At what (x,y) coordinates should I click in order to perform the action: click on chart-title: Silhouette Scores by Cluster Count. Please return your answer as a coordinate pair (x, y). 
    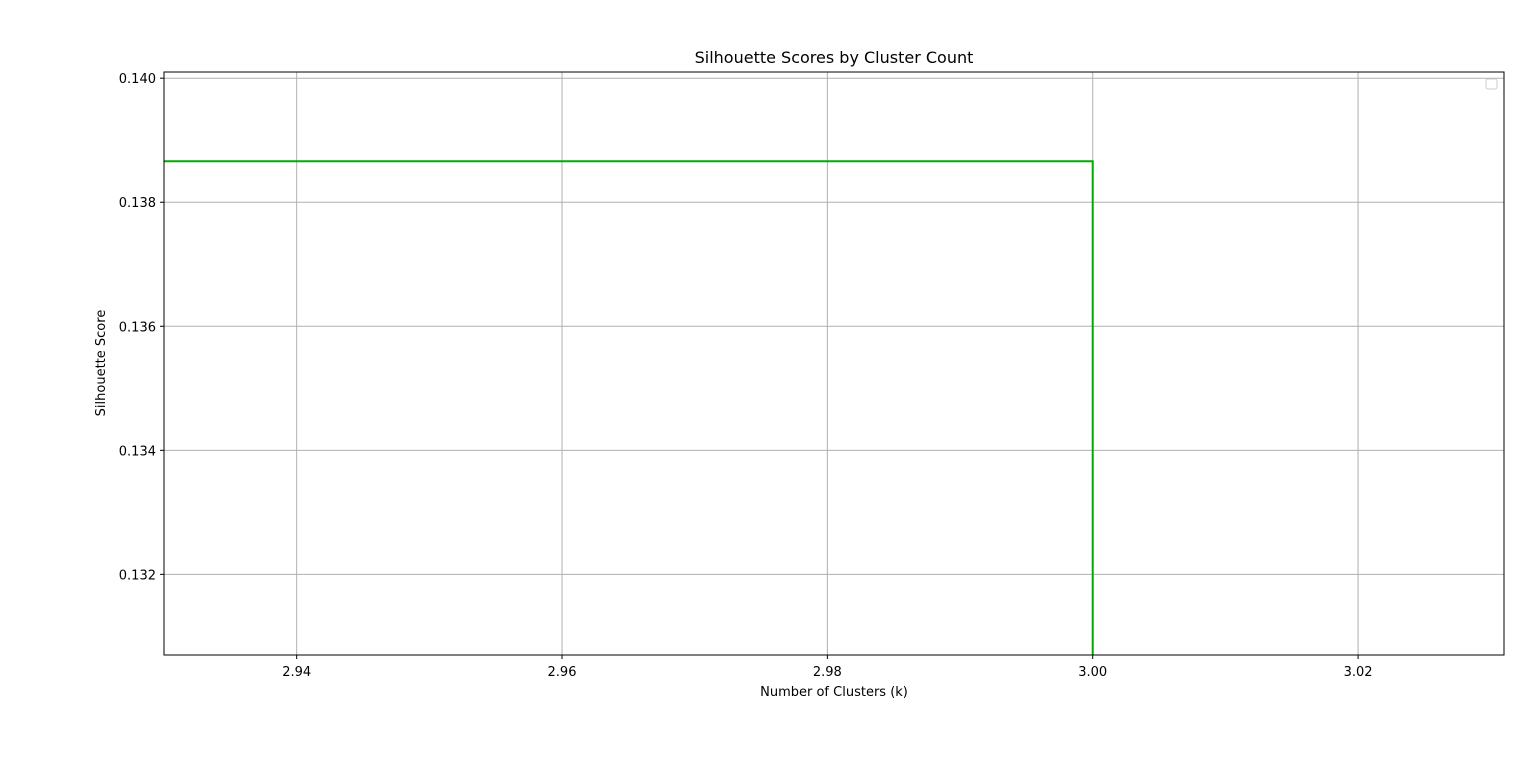
    Looking at the image, I should click on (834, 57).